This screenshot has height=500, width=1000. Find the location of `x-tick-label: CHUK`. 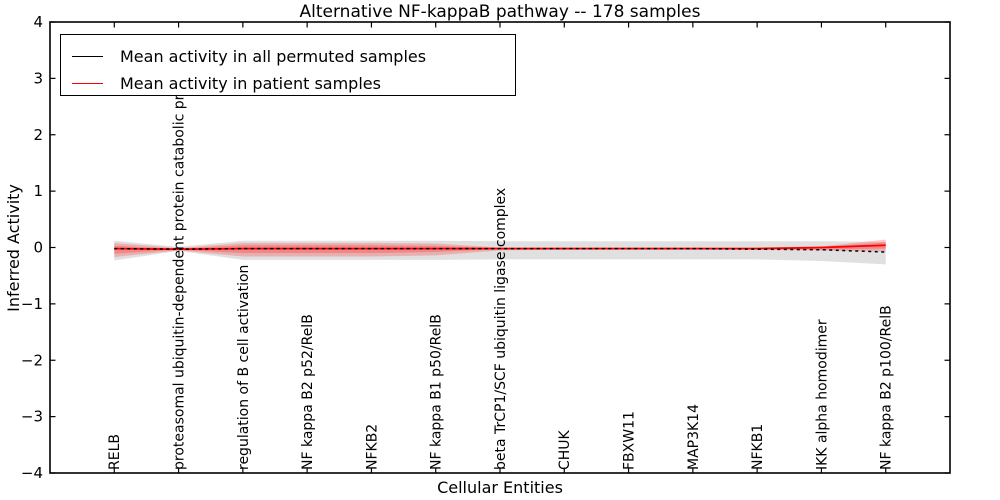

x-tick-label: CHUK is located at coordinates (565, 449).